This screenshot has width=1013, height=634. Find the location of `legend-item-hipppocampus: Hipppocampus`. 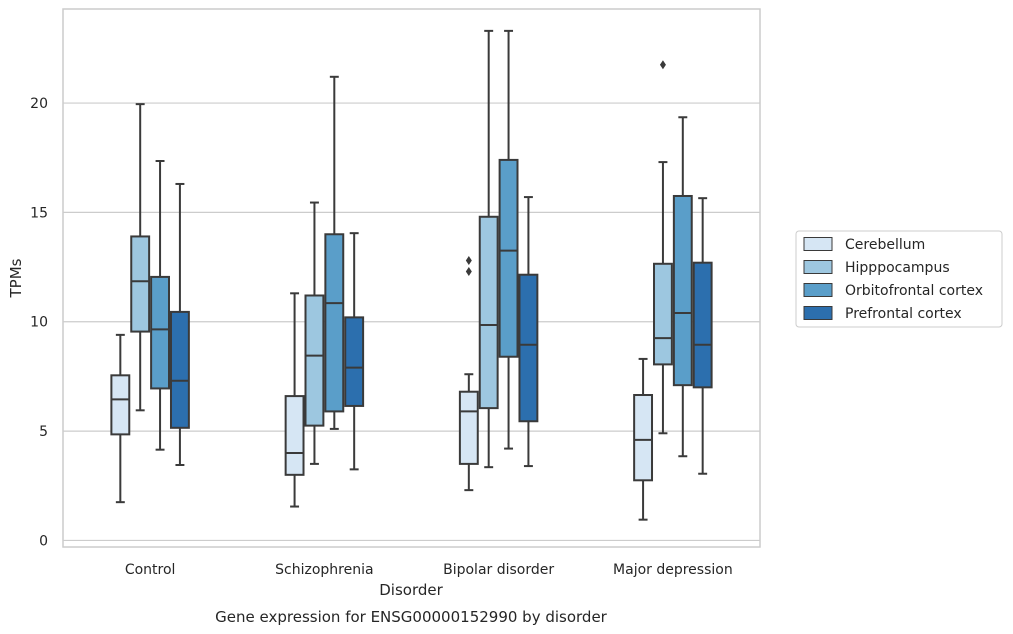

legend-item-hipppocampus: Hipppocampus is located at coordinates (876, 268).